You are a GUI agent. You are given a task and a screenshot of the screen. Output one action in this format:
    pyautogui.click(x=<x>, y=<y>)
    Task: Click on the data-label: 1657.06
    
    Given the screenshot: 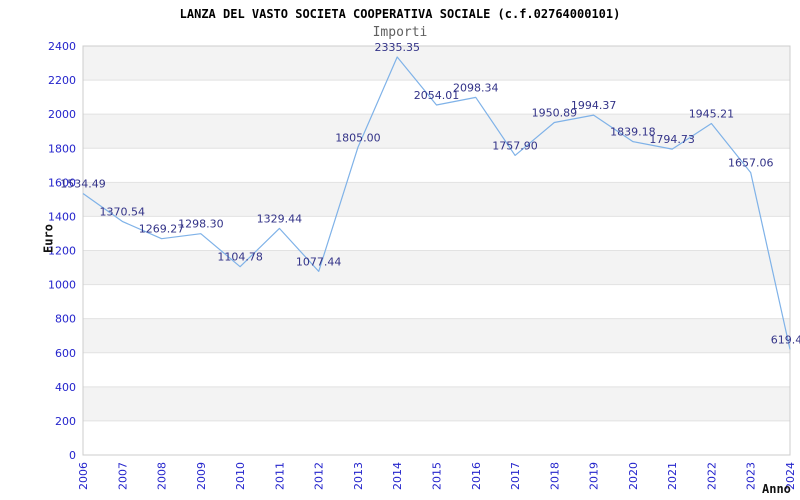 What is the action you would take?
    pyautogui.click(x=751, y=163)
    